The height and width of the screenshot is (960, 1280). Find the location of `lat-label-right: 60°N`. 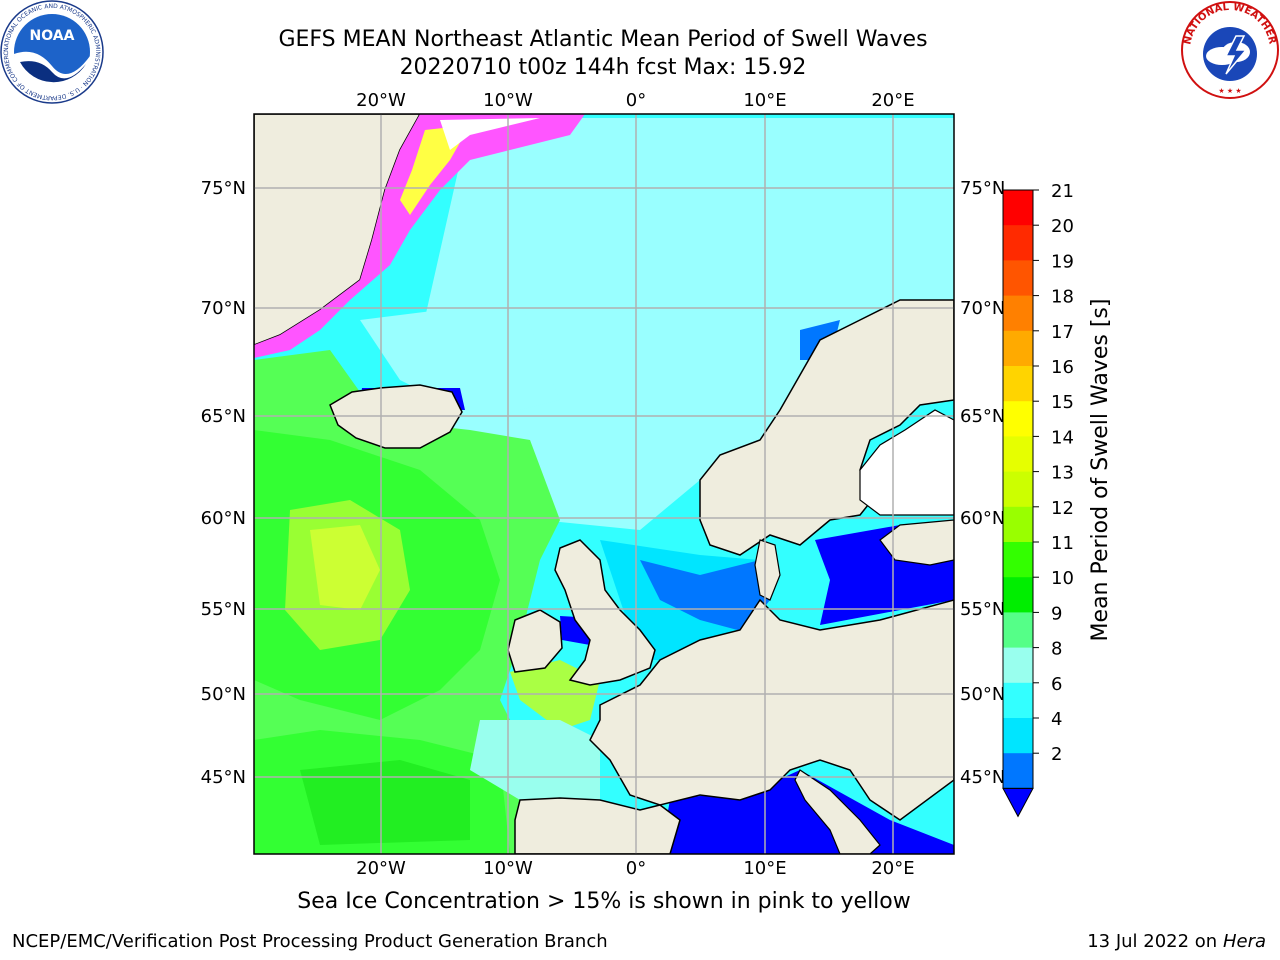

lat-label-right: 60°N is located at coordinates (982, 518).